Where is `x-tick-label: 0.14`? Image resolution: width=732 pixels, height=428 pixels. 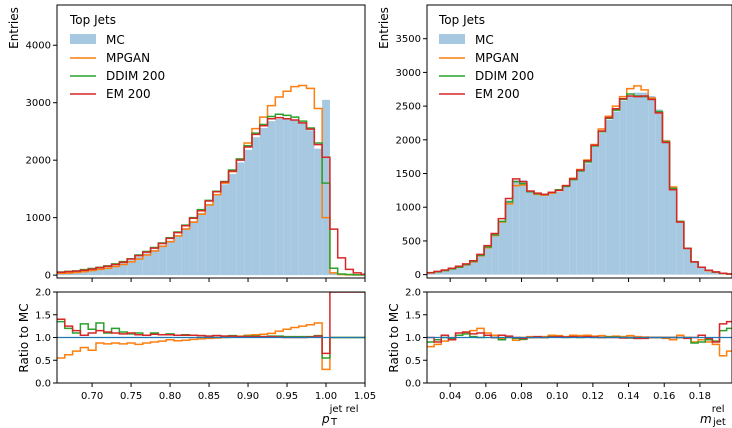 x-tick-label: 0.14 is located at coordinates (628, 396).